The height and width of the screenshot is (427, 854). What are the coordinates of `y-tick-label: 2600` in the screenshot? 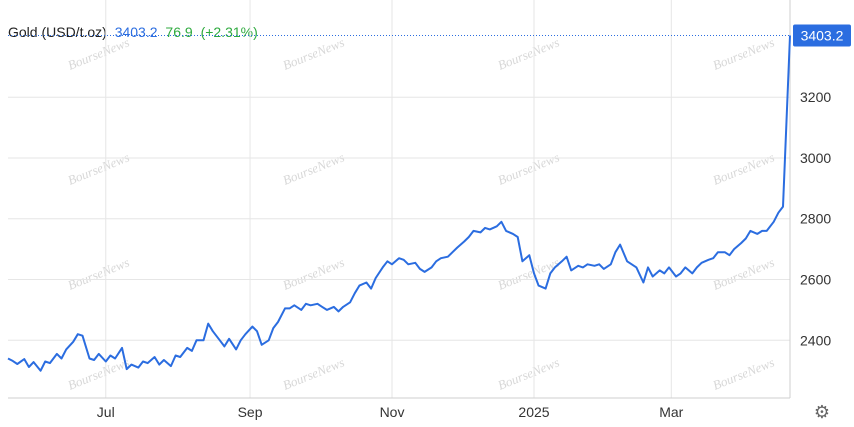 It's located at (815, 280).